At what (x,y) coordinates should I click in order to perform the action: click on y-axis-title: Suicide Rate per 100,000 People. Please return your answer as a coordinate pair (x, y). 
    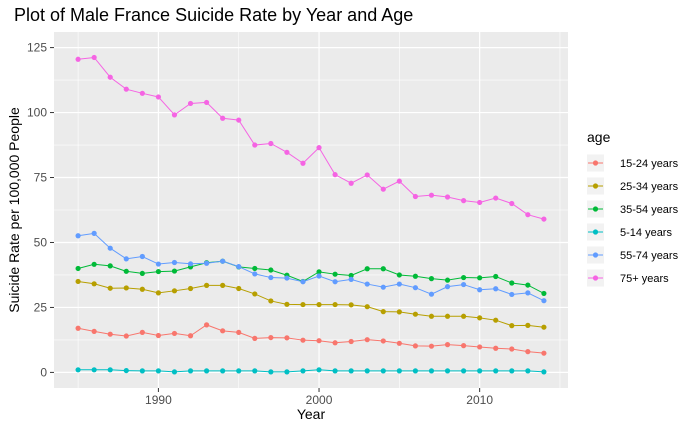
    Looking at the image, I should click on (14, 210).